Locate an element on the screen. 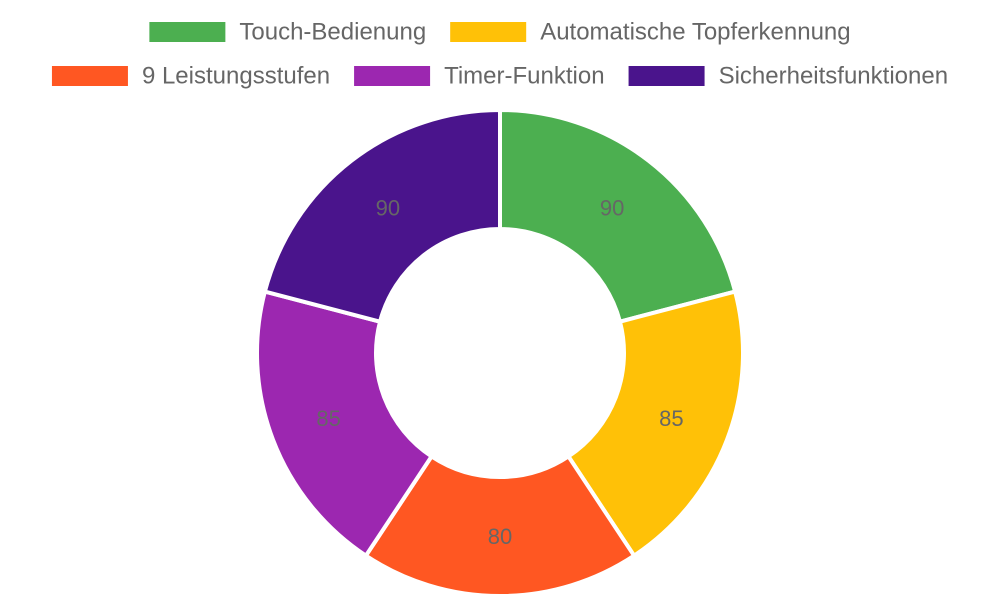 The image size is (1000, 600). legend-item-touch-bedienung: Touch-Bedienung is located at coordinates (287, 32).